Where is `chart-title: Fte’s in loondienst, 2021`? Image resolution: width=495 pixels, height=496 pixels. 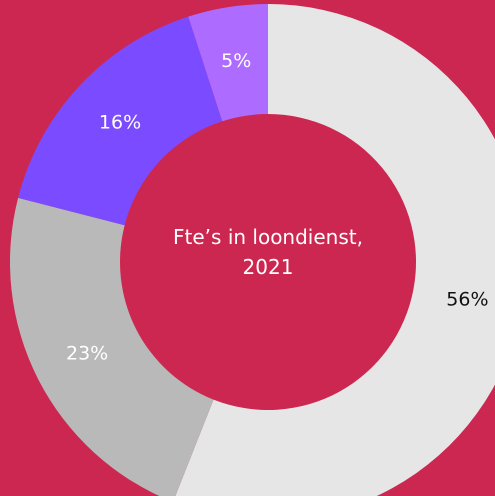
chart-title: Fte’s in loondienst, 2021 is located at coordinates (268, 252).